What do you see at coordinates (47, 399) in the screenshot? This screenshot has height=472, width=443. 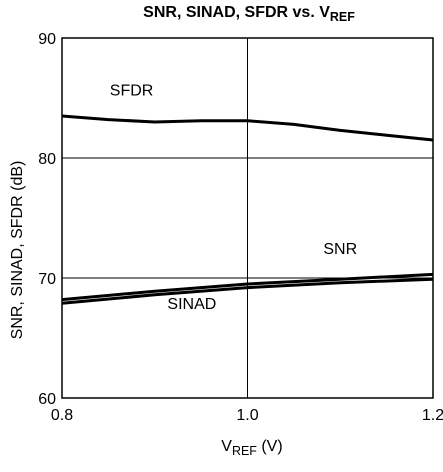 I see `y-tick-label: 60` at bounding box center [47, 399].